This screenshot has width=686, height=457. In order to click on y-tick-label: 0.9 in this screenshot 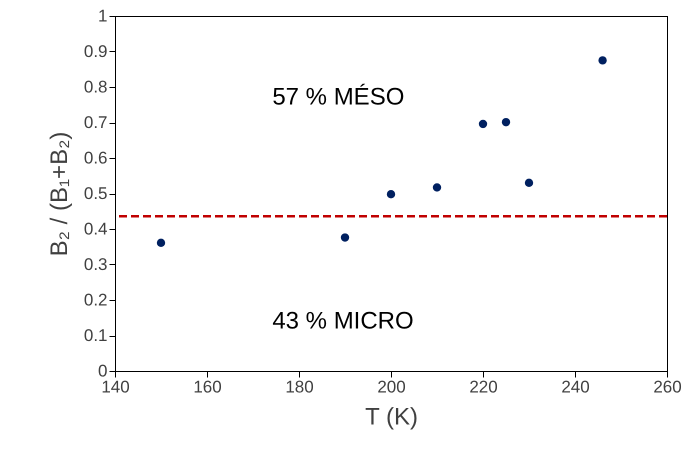, I will do `click(96, 51)`.